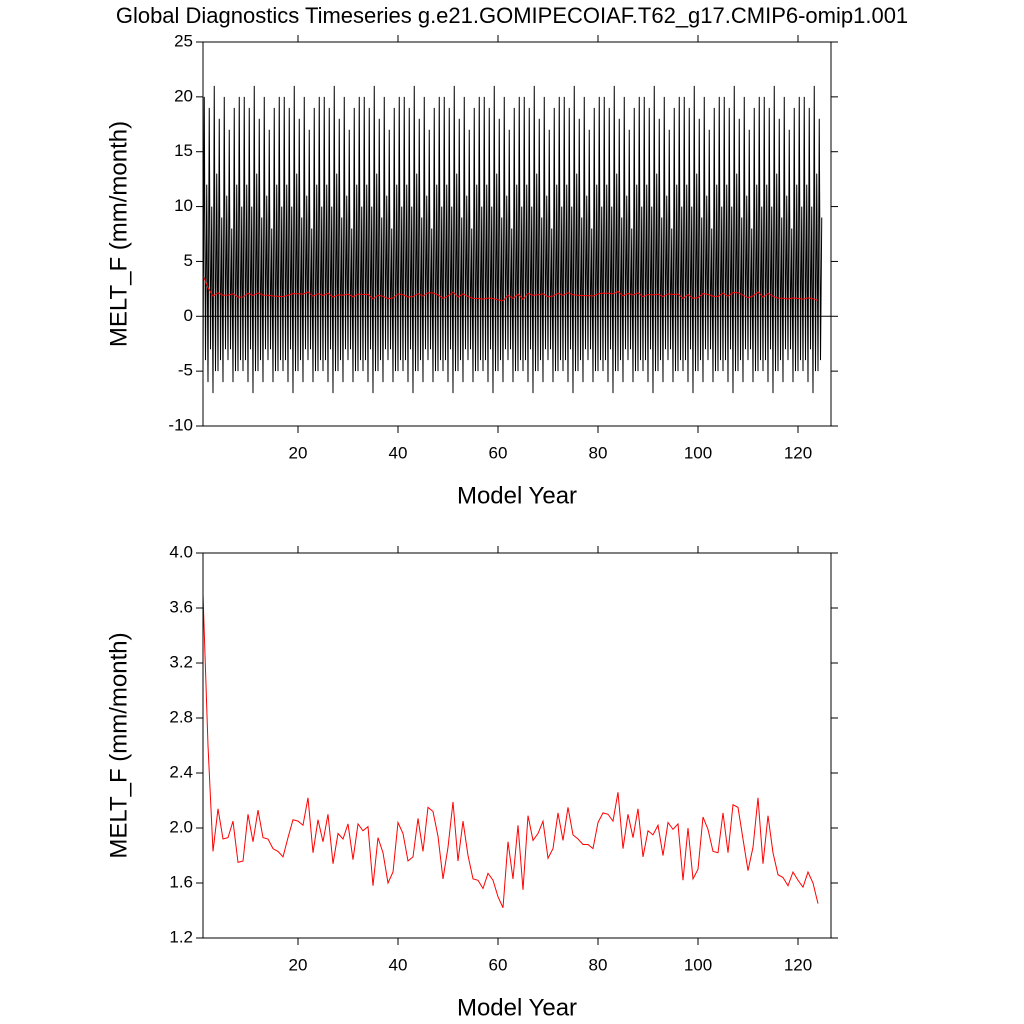 Image resolution: width=1024 pixels, height=1024 pixels. What do you see at coordinates (188, 315) in the screenshot?
I see `y-tick-label: 0` at bounding box center [188, 315].